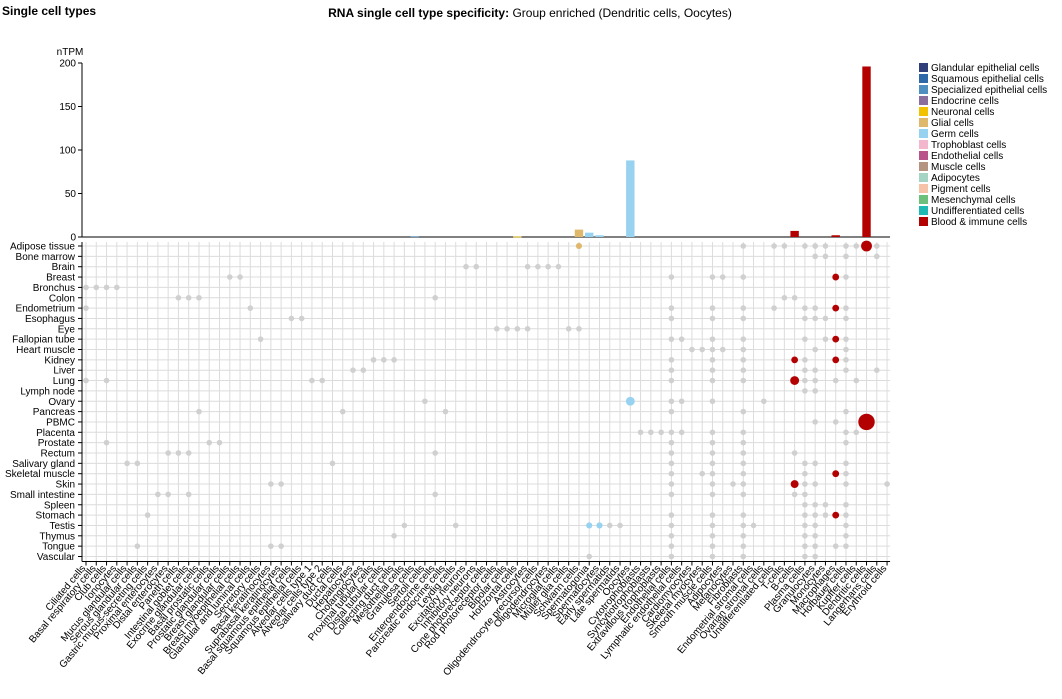  Describe the element at coordinates (589, 525) in the screenshot. I see `highlight-dot-testis-spermatogonia` at that location.